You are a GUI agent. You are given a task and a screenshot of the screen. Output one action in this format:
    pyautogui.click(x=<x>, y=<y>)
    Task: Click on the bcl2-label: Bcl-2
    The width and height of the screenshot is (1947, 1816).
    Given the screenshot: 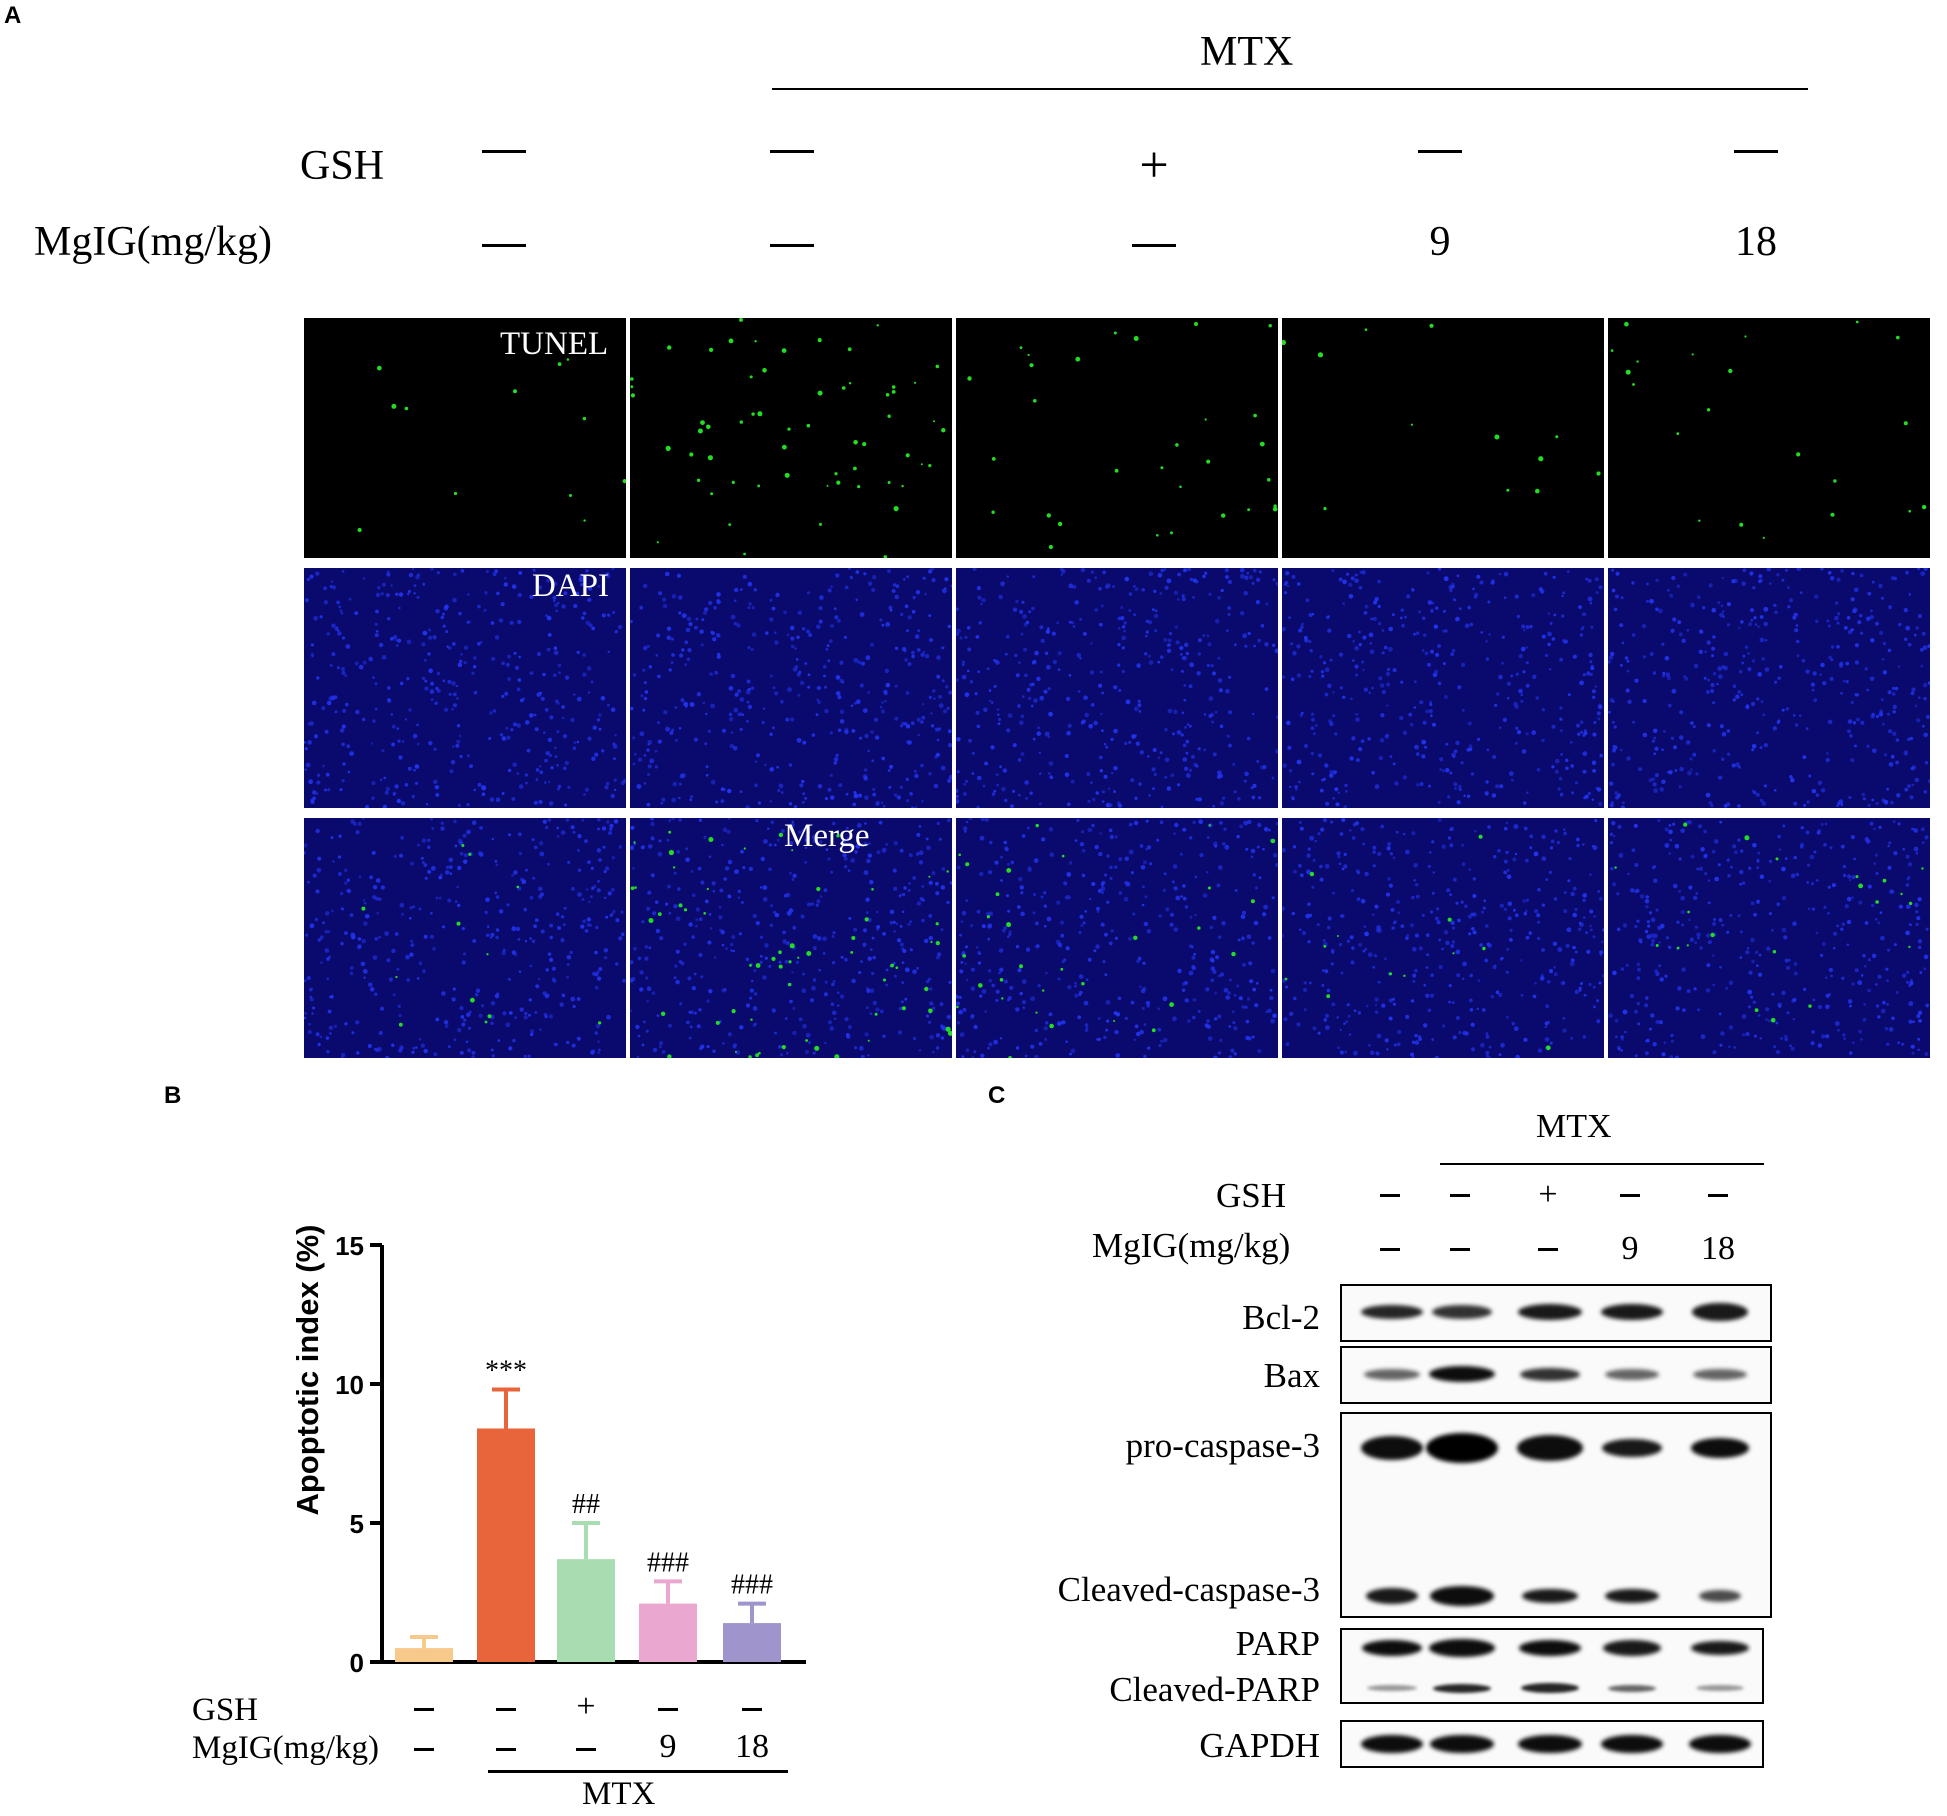 What is the action you would take?
    pyautogui.click(x=1281, y=1317)
    